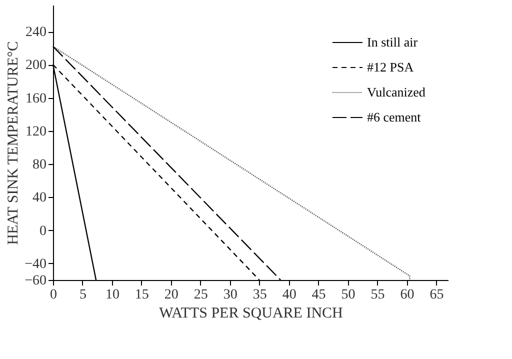  What do you see at coordinates (82, 295) in the screenshot?
I see `x-tick-label: 5` at bounding box center [82, 295].